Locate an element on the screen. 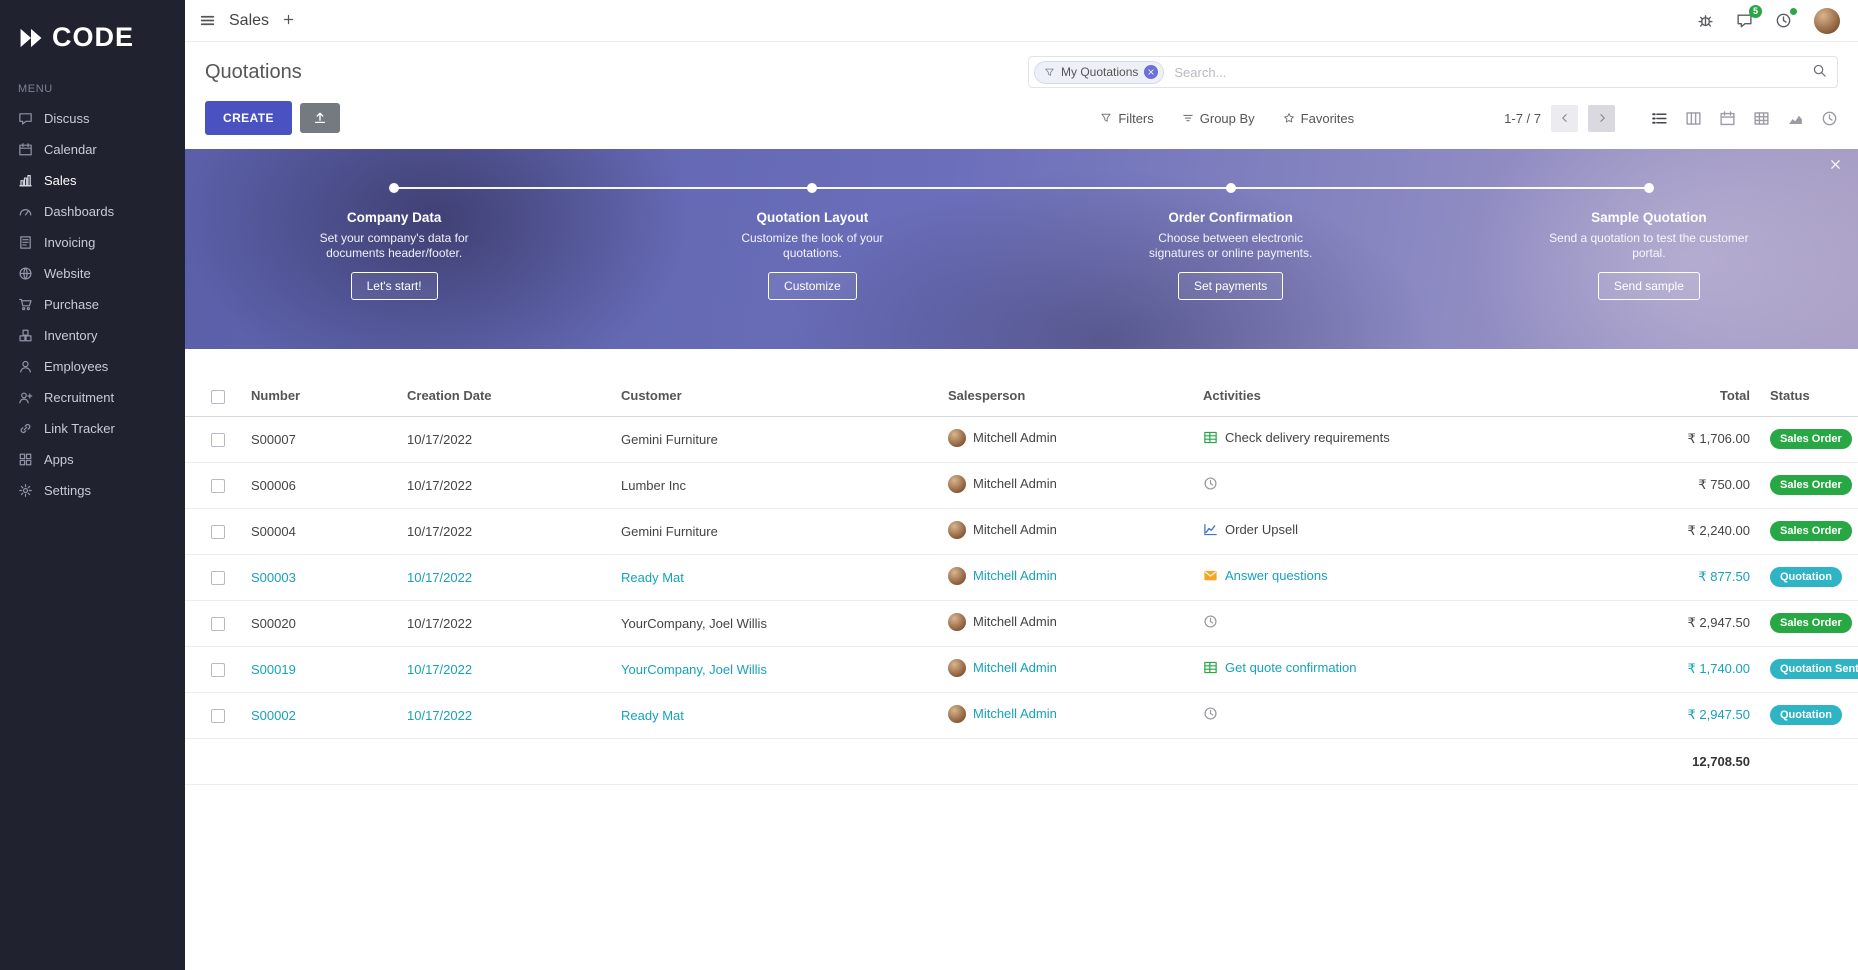 The image size is (1858, 970). view-switch-kanban is located at coordinates (1693, 118).